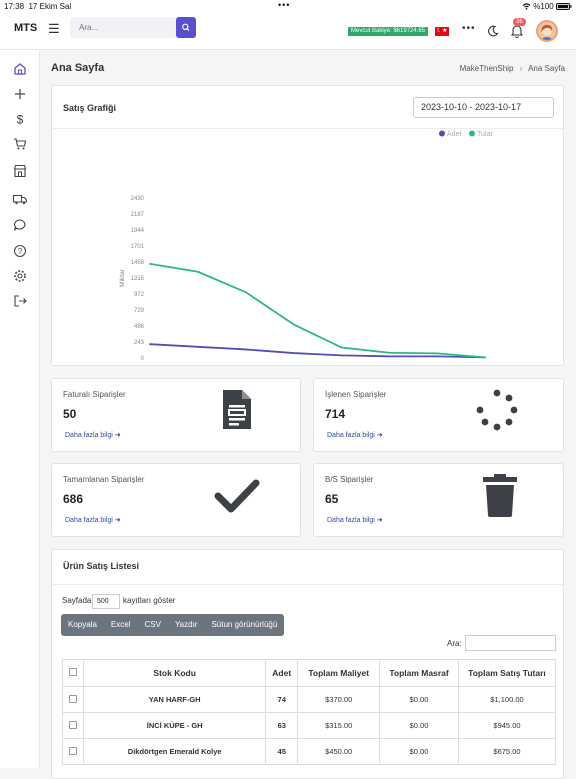 The width and height of the screenshot is (576, 779). What do you see at coordinates (90, 108) in the screenshot?
I see `chart-title: Satış Grafiği` at bounding box center [90, 108].